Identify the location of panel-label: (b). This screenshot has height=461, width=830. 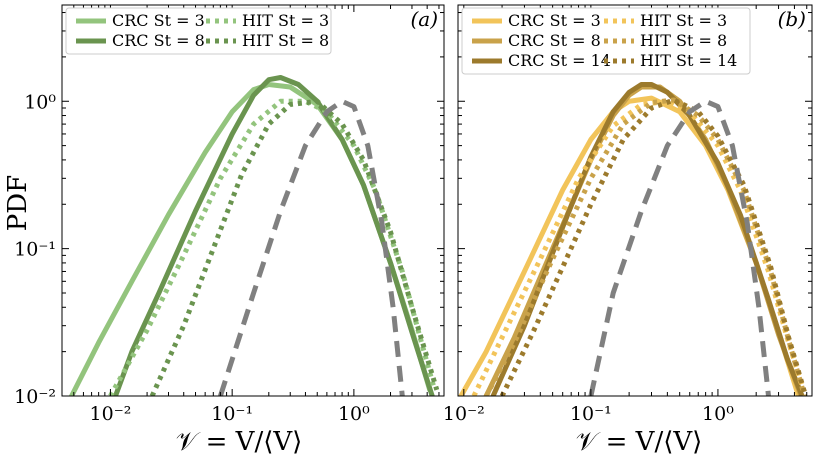
(792, 19).